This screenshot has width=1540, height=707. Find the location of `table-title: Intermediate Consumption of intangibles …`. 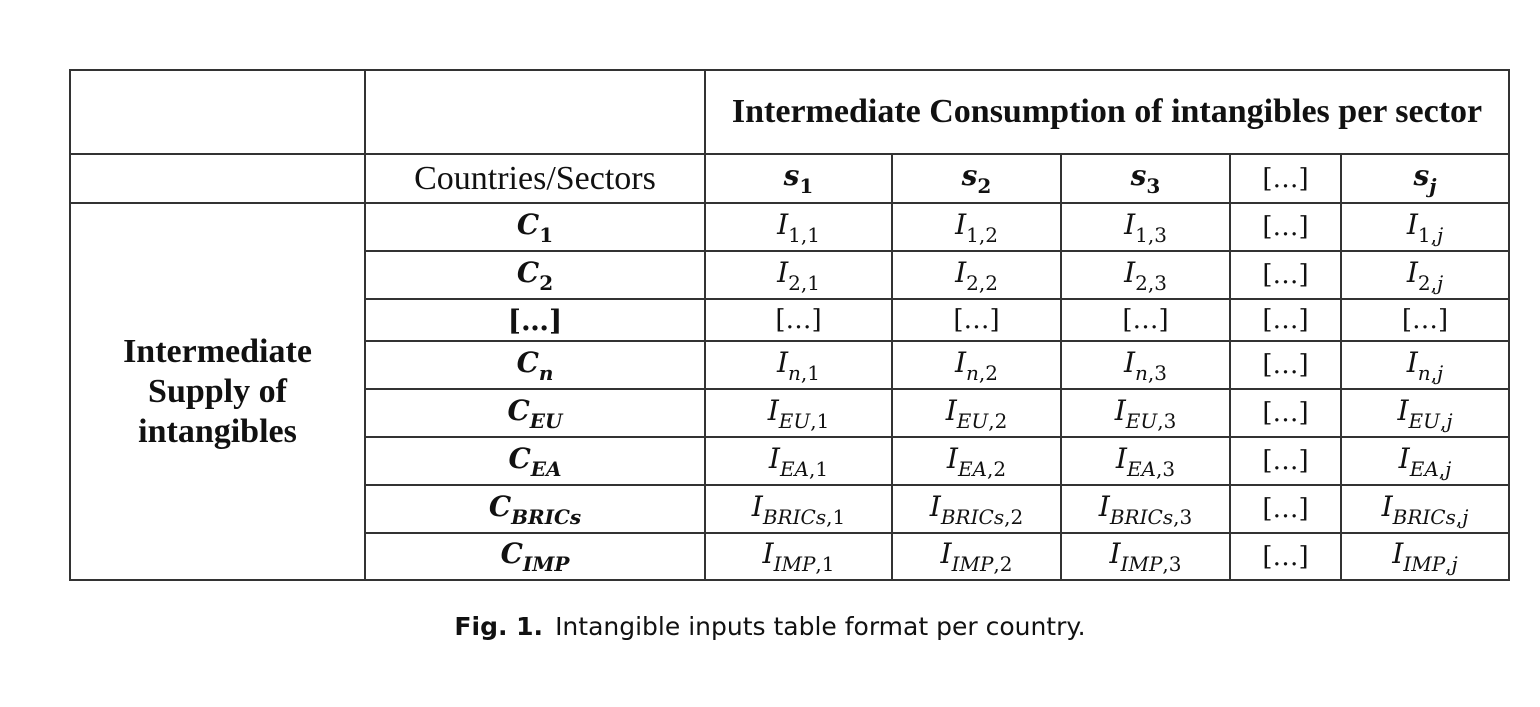

table-title: Intermediate Consumption of intangibles … is located at coordinates (1107, 112).